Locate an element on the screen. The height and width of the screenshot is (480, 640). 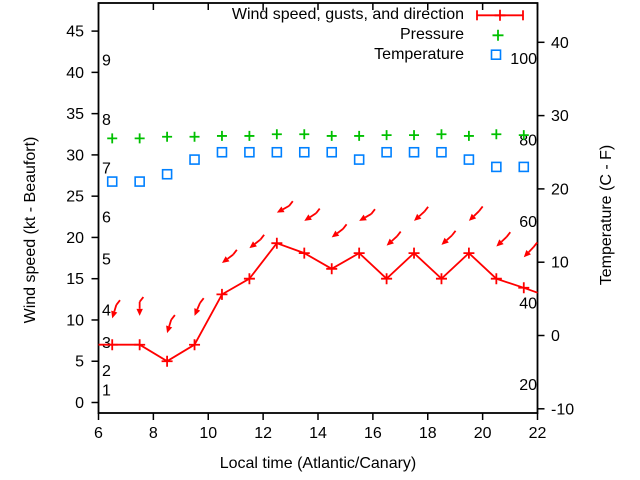
y-right-axis-title: Temperature (C - F) is located at coordinates (606, 215).